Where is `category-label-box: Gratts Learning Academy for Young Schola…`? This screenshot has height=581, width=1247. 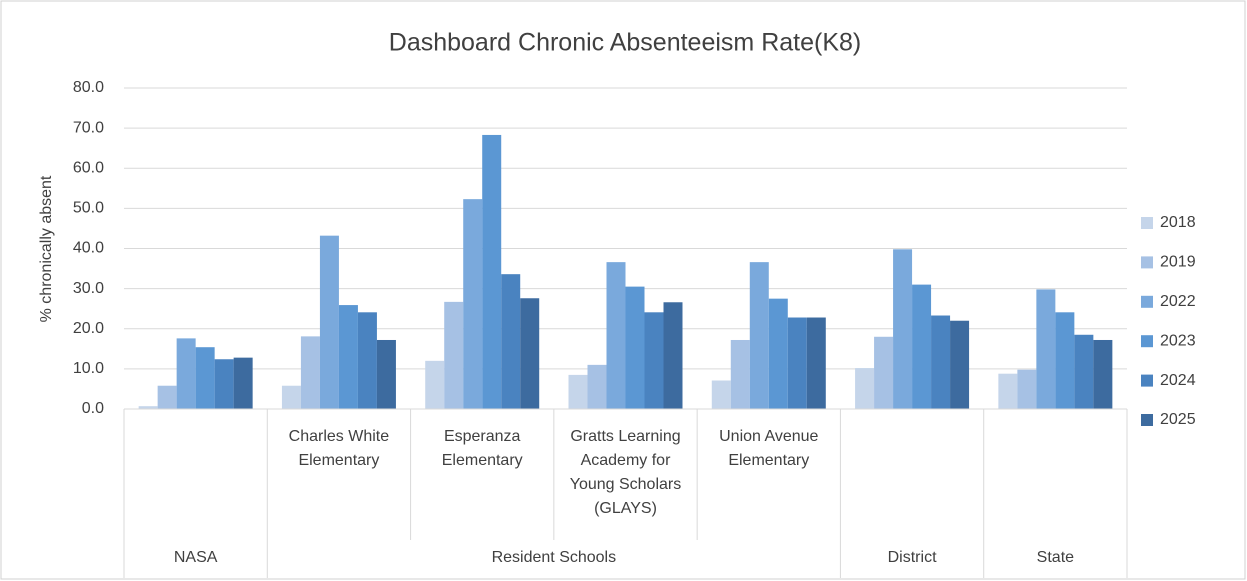
category-label-box: Gratts Learning Academy for Young Schola… is located at coordinates (625, 472).